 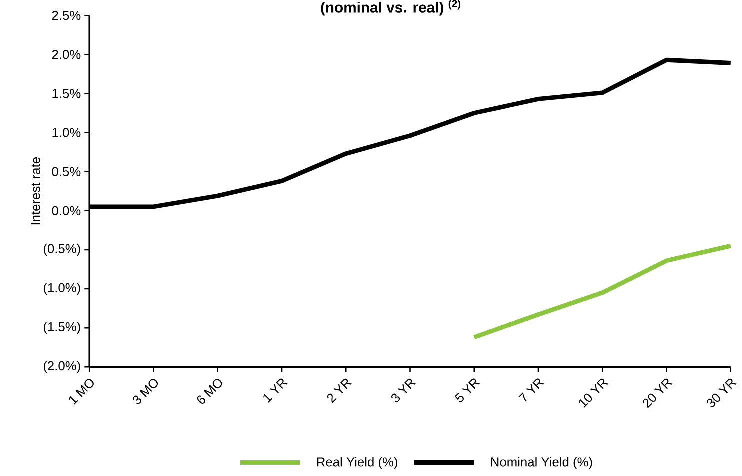 What do you see at coordinates (531, 390) in the screenshot?
I see `x-tick-label: 7 YR` at bounding box center [531, 390].